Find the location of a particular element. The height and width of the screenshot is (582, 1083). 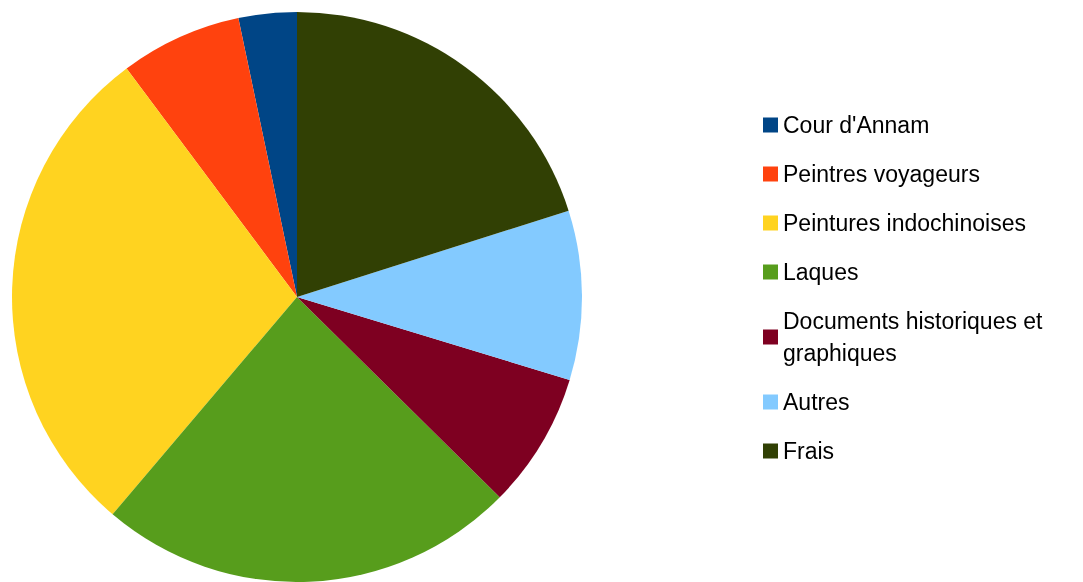

legend-label: Peintures indochinoises is located at coordinates (904, 223).